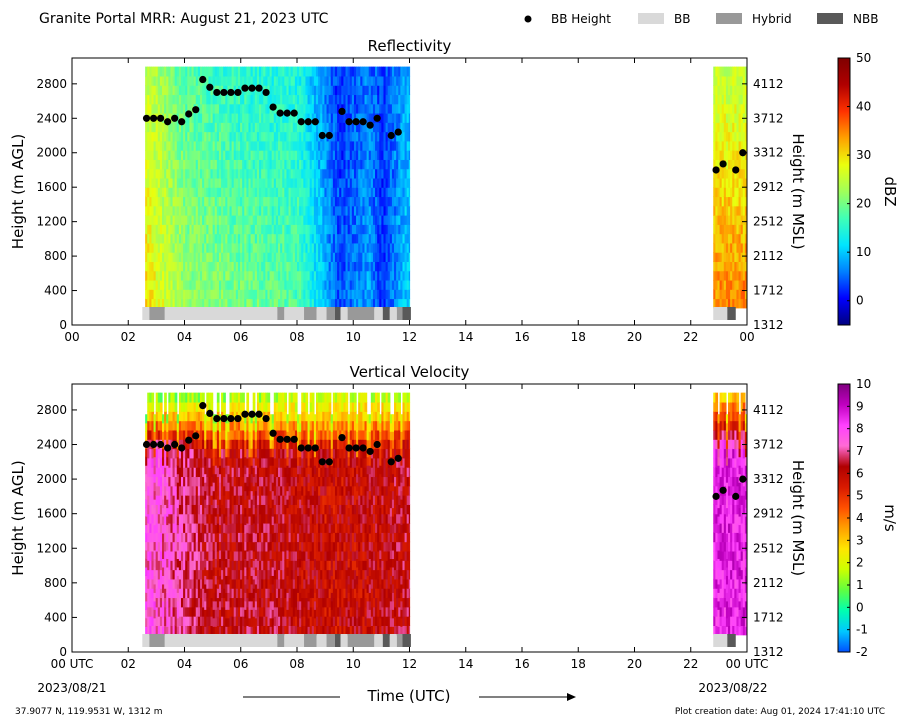 Image resolution: width=900 pixels, height=725 pixels. I want to click on colorbar-tick-label: 40, so click(863, 107).